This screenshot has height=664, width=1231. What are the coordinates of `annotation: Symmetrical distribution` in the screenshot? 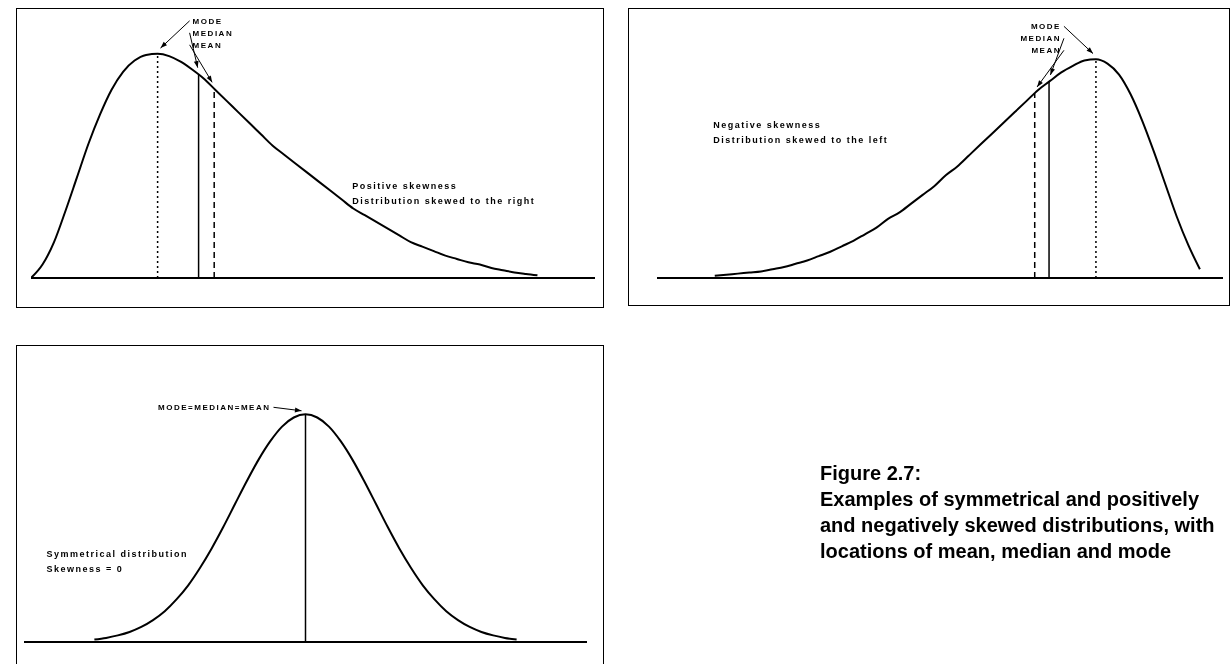 It's located at (117, 554).